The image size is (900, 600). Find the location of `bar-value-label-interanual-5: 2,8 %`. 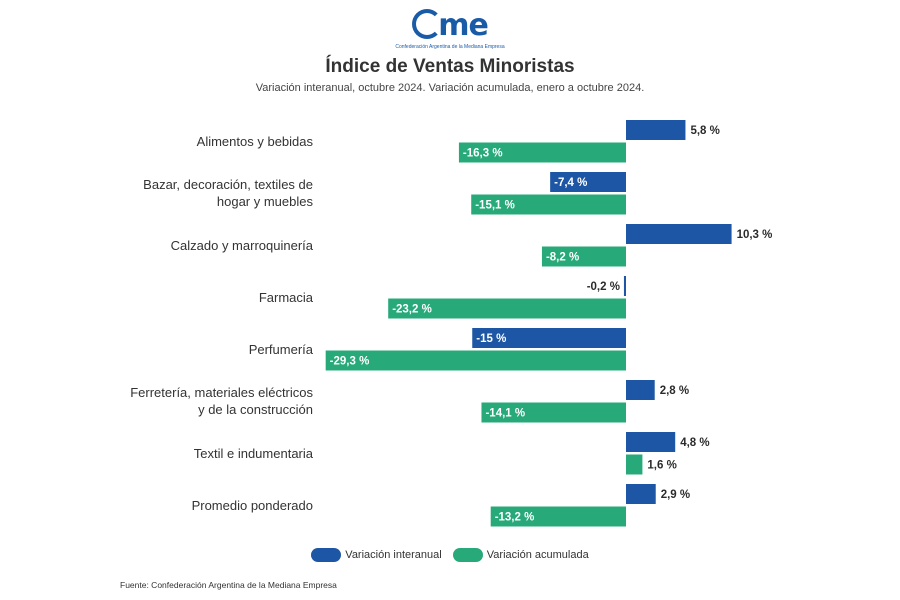

bar-value-label-interanual-5: 2,8 % is located at coordinates (674, 391).